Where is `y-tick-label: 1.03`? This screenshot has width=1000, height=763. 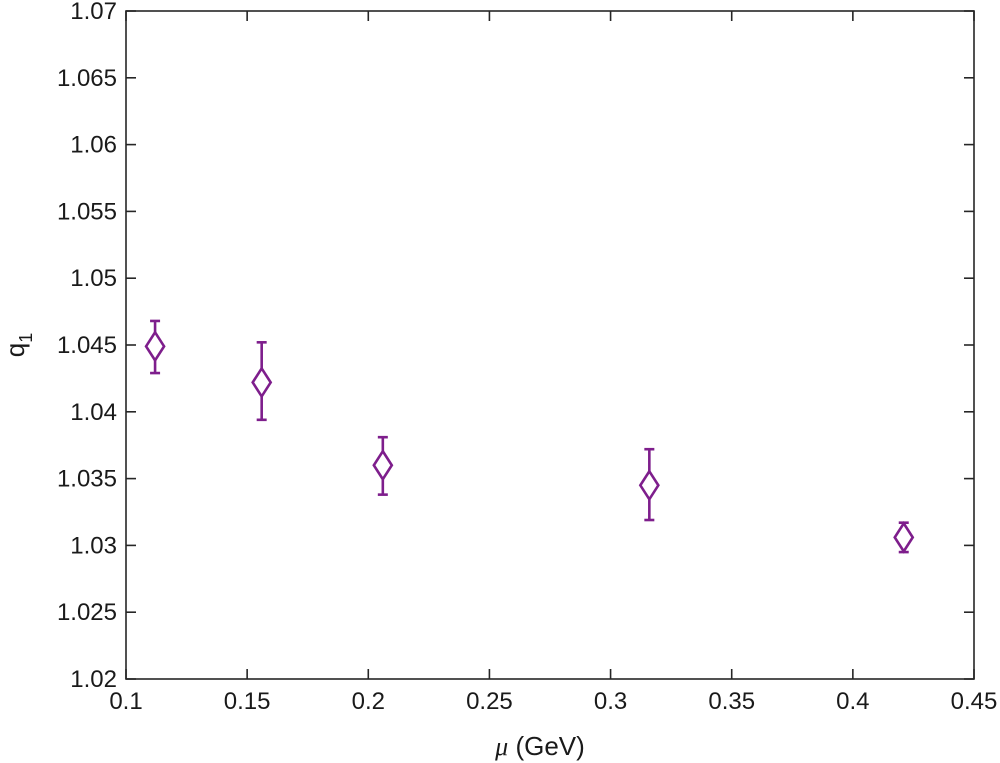
y-tick-label: 1.03 is located at coordinates (93, 545).